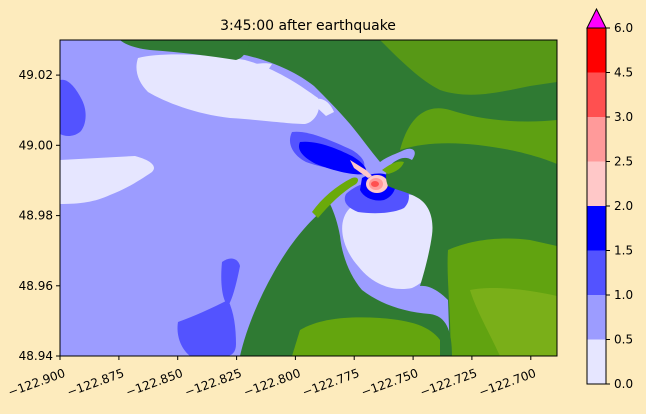 This screenshot has height=414, width=646. I want to click on land-spit, so click(335, 197).